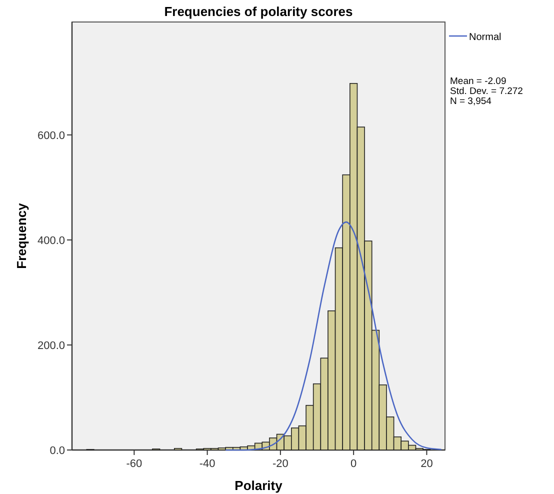 The height and width of the screenshot is (494, 554). I want to click on legend-label: Normal, so click(485, 37).